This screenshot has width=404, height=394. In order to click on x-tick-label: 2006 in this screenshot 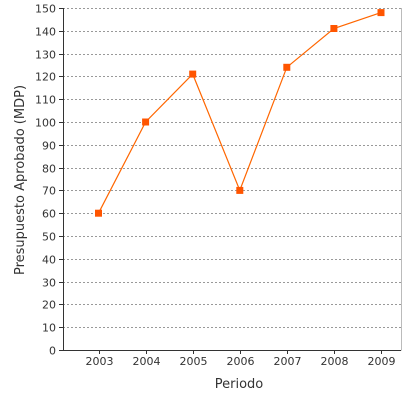, I will do `click(241, 361)`.